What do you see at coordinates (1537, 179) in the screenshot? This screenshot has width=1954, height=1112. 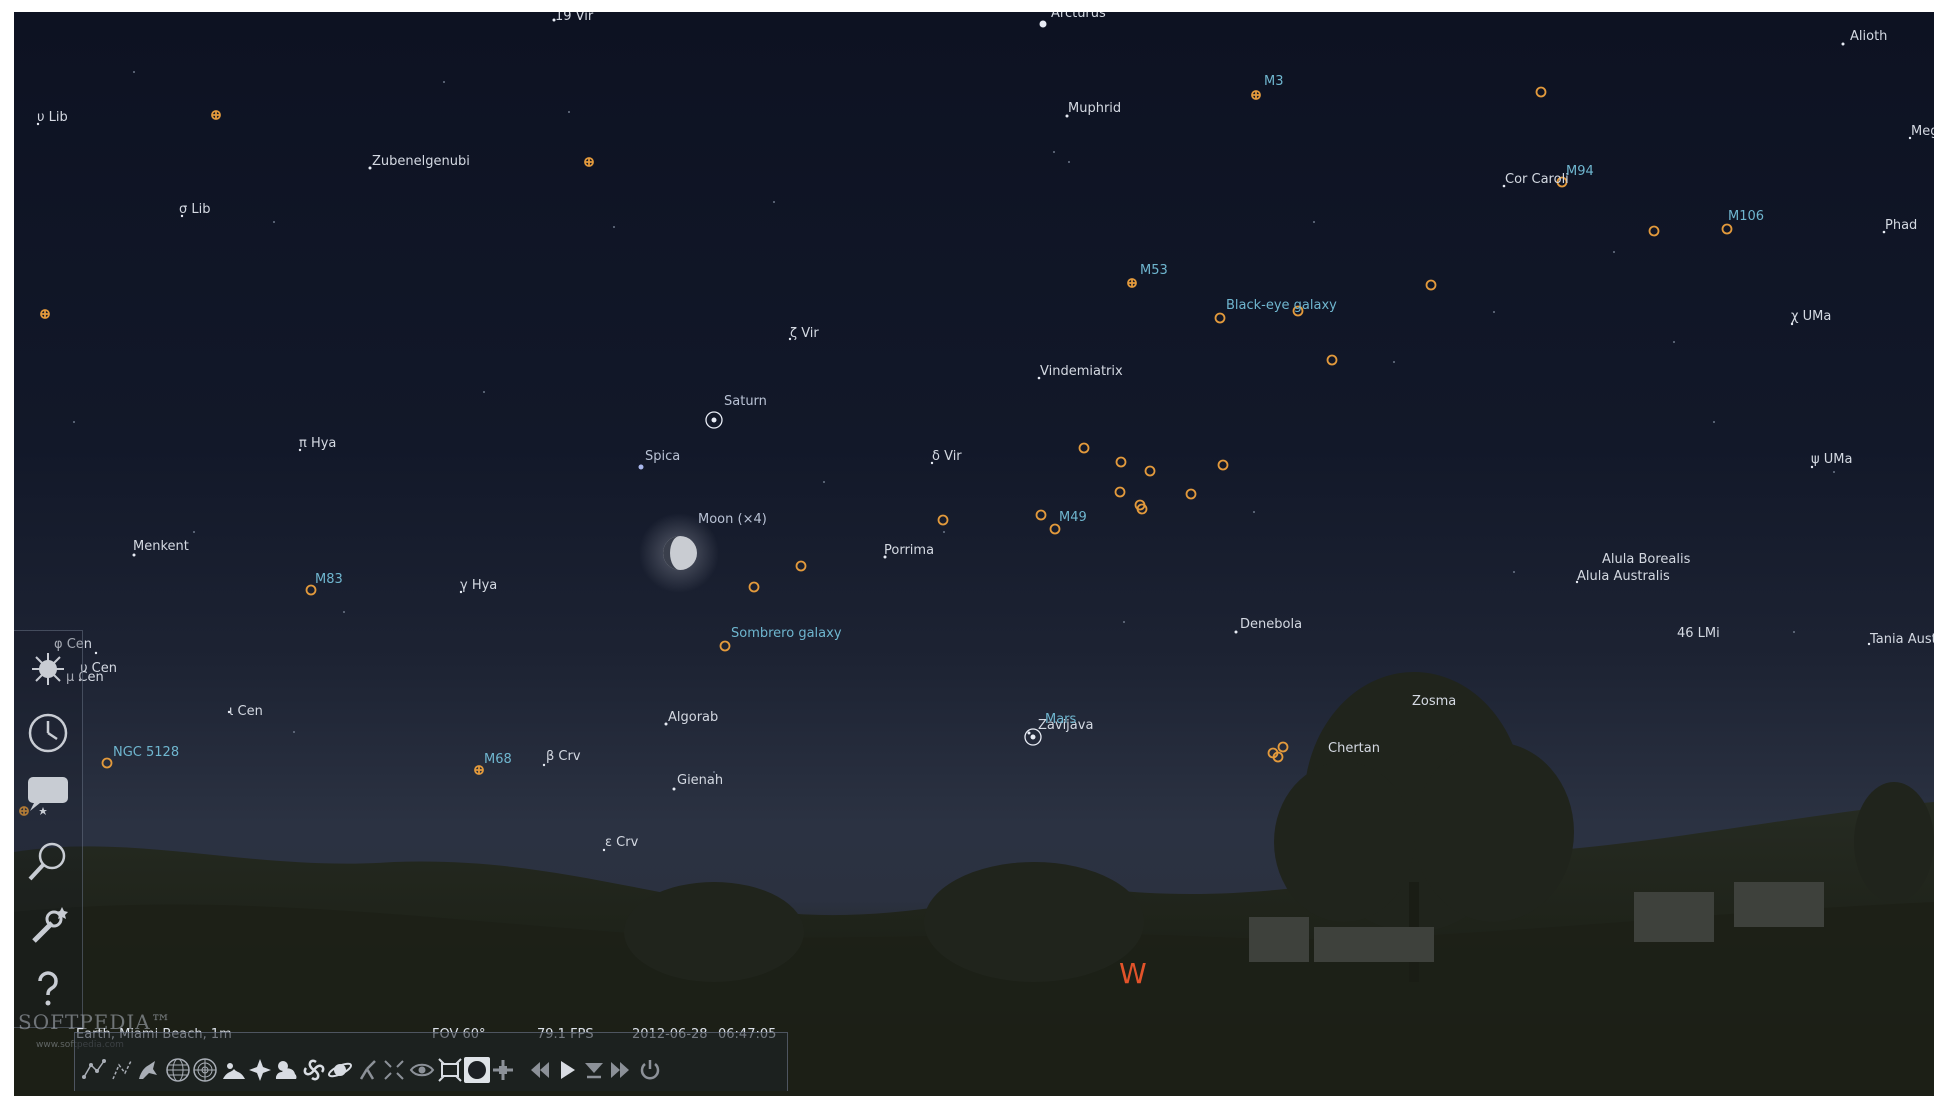 I see `star-label: Cor Caroli` at bounding box center [1537, 179].